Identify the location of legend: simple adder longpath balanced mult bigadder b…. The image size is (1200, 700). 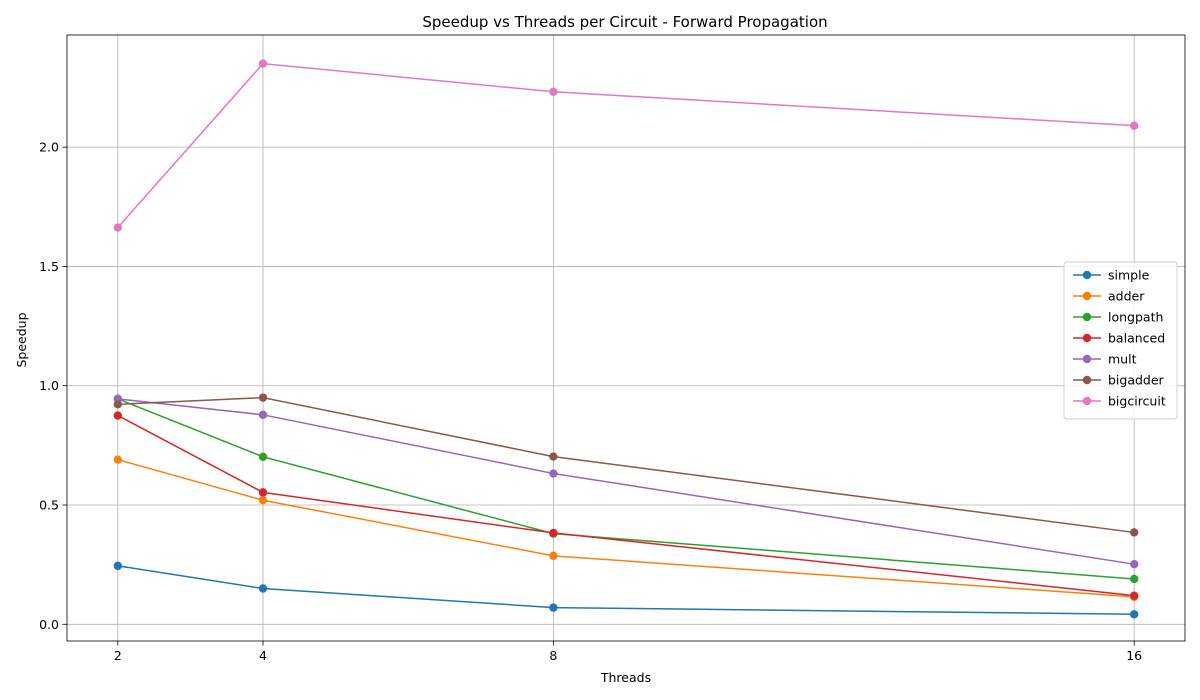
(1120, 340).